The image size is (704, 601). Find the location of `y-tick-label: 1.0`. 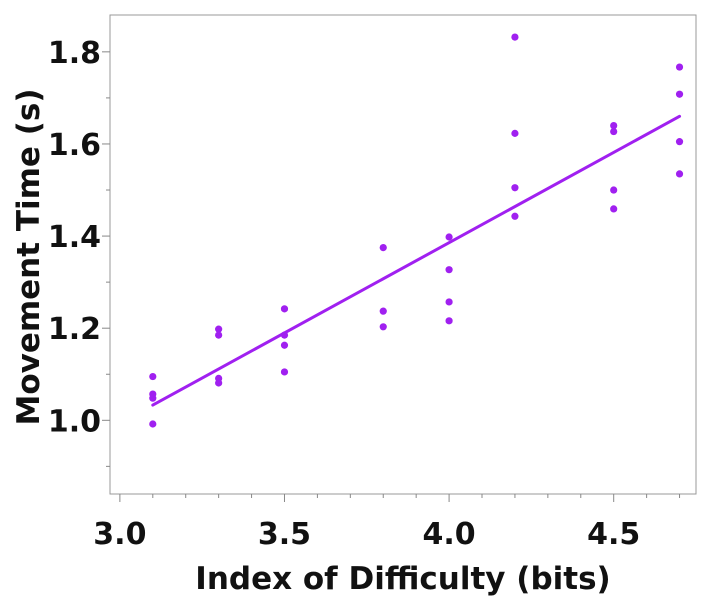

y-tick-label: 1.0 is located at coordinates (74, 421).